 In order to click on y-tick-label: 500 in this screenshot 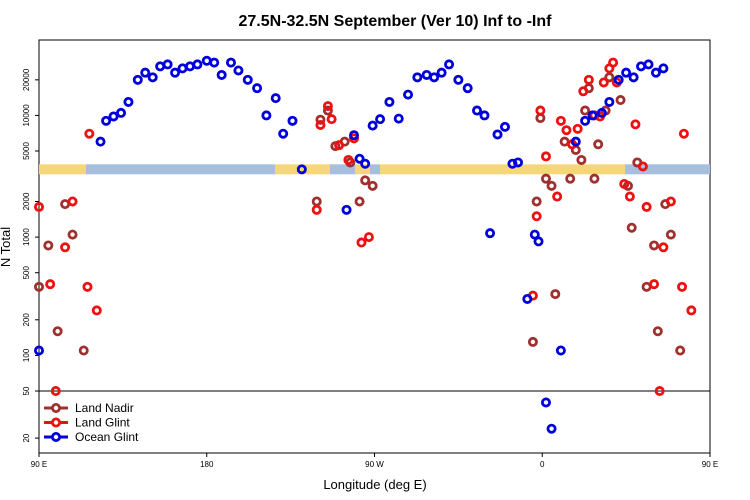, I will do `click(26, 273)`.